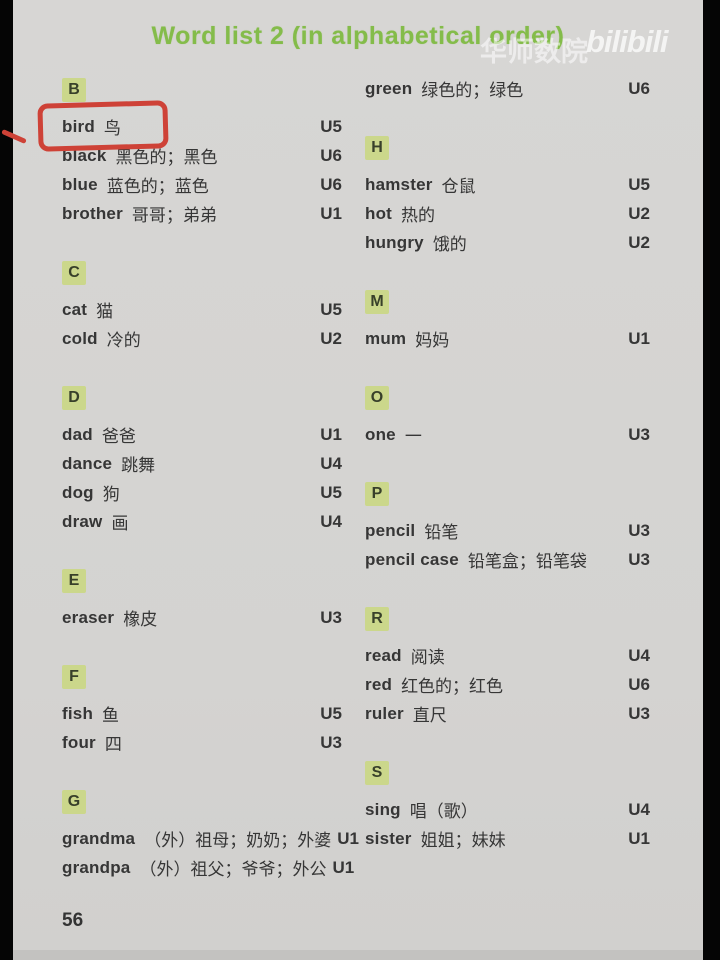  Describe the element at coordinates (202, 126) in the screenshot. I see `entry-bird: bird 鸟 U5` at that location.